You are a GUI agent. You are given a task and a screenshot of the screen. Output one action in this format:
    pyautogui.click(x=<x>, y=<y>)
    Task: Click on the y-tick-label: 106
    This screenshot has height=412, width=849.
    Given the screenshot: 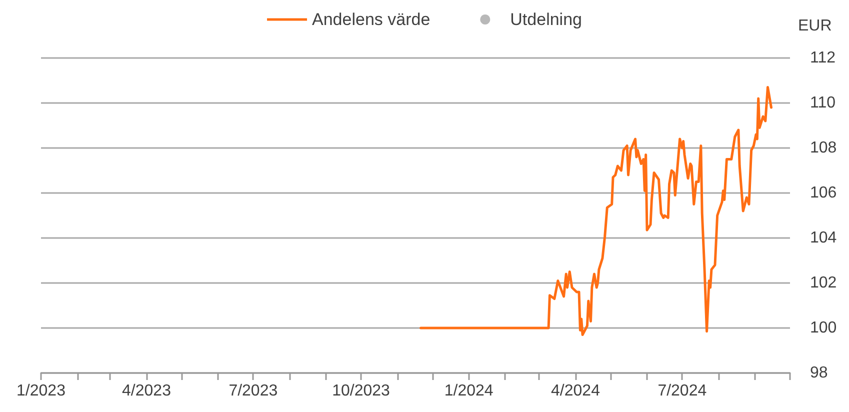 What is the action you would take?
    pyautogui.click(x=823, y=193)
    